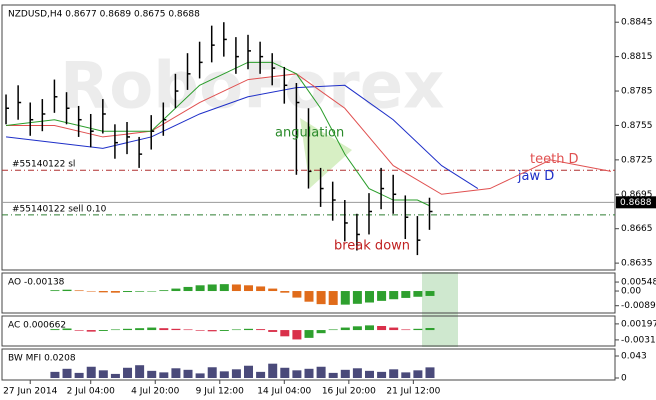 The width and height of the screenshot is (656, 400). I want to click on x-tick-label: 16 Jul 20:00, so click(349, 392).